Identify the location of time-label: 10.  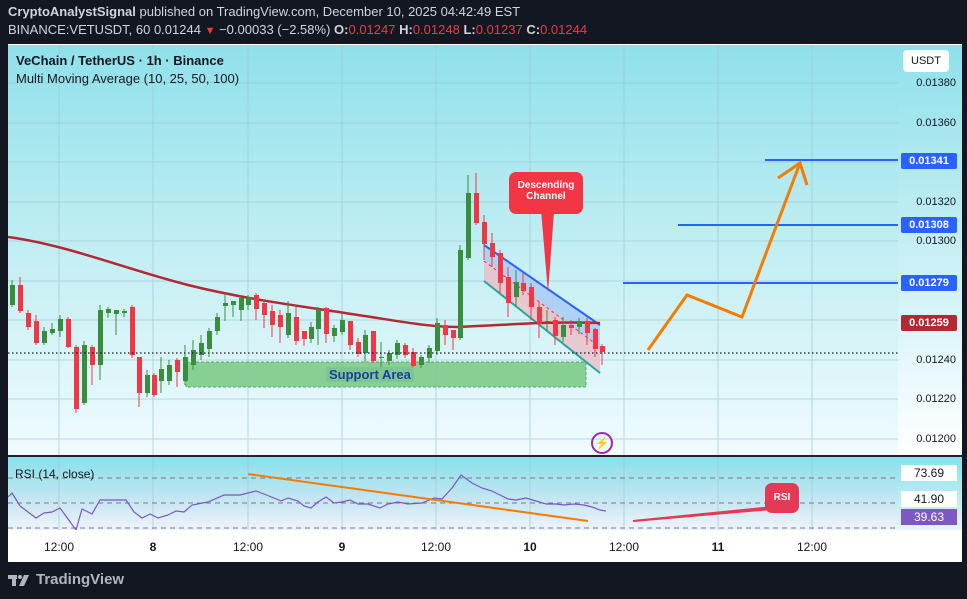
(530, 547).